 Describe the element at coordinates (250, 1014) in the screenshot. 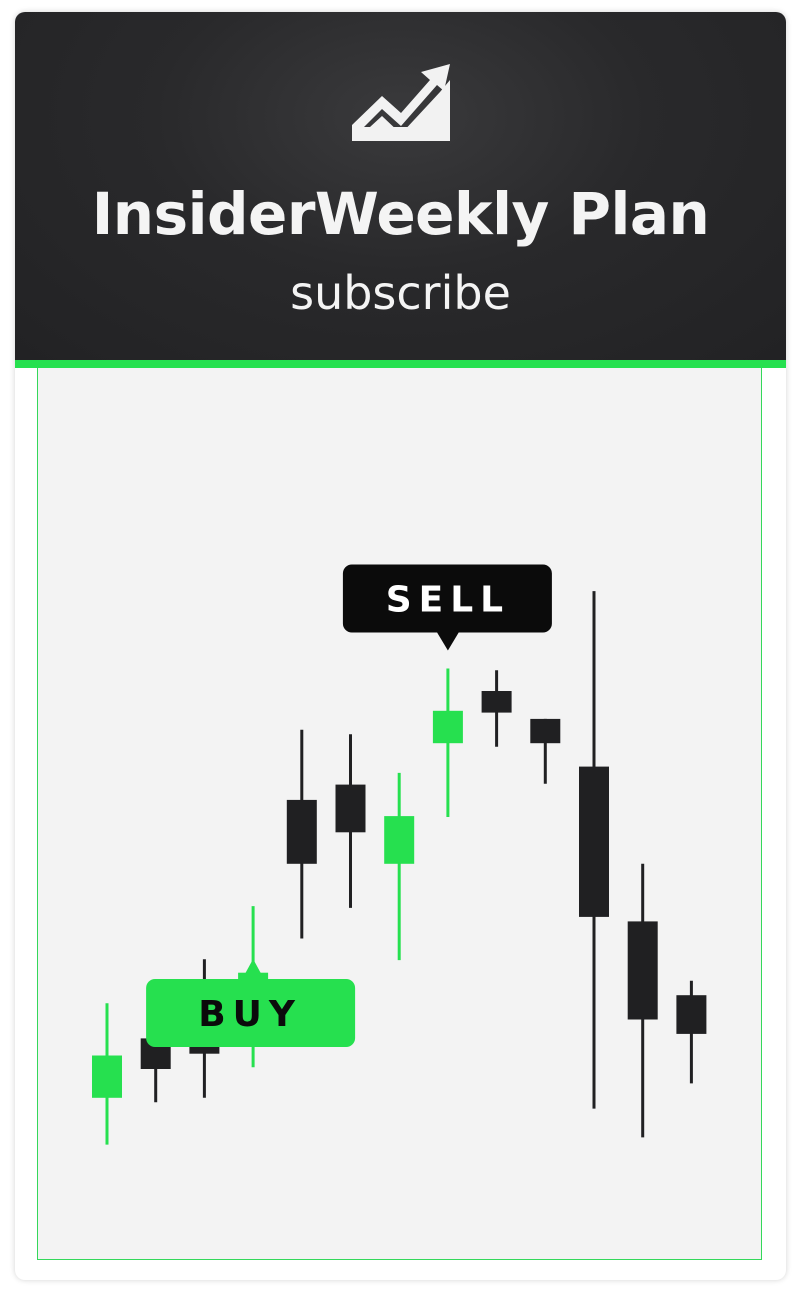

I see `buy-label: BUY` at that location.